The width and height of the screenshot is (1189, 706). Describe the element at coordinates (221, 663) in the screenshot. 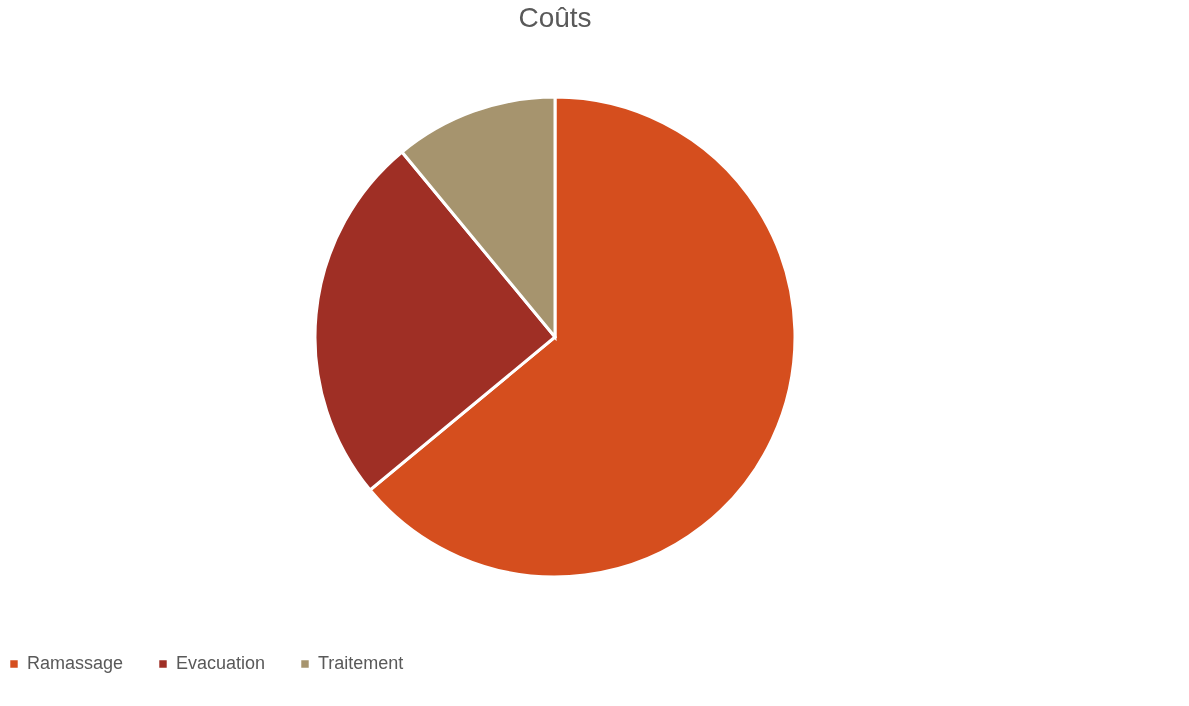

I see `legend-label: Evacuation` at that location.